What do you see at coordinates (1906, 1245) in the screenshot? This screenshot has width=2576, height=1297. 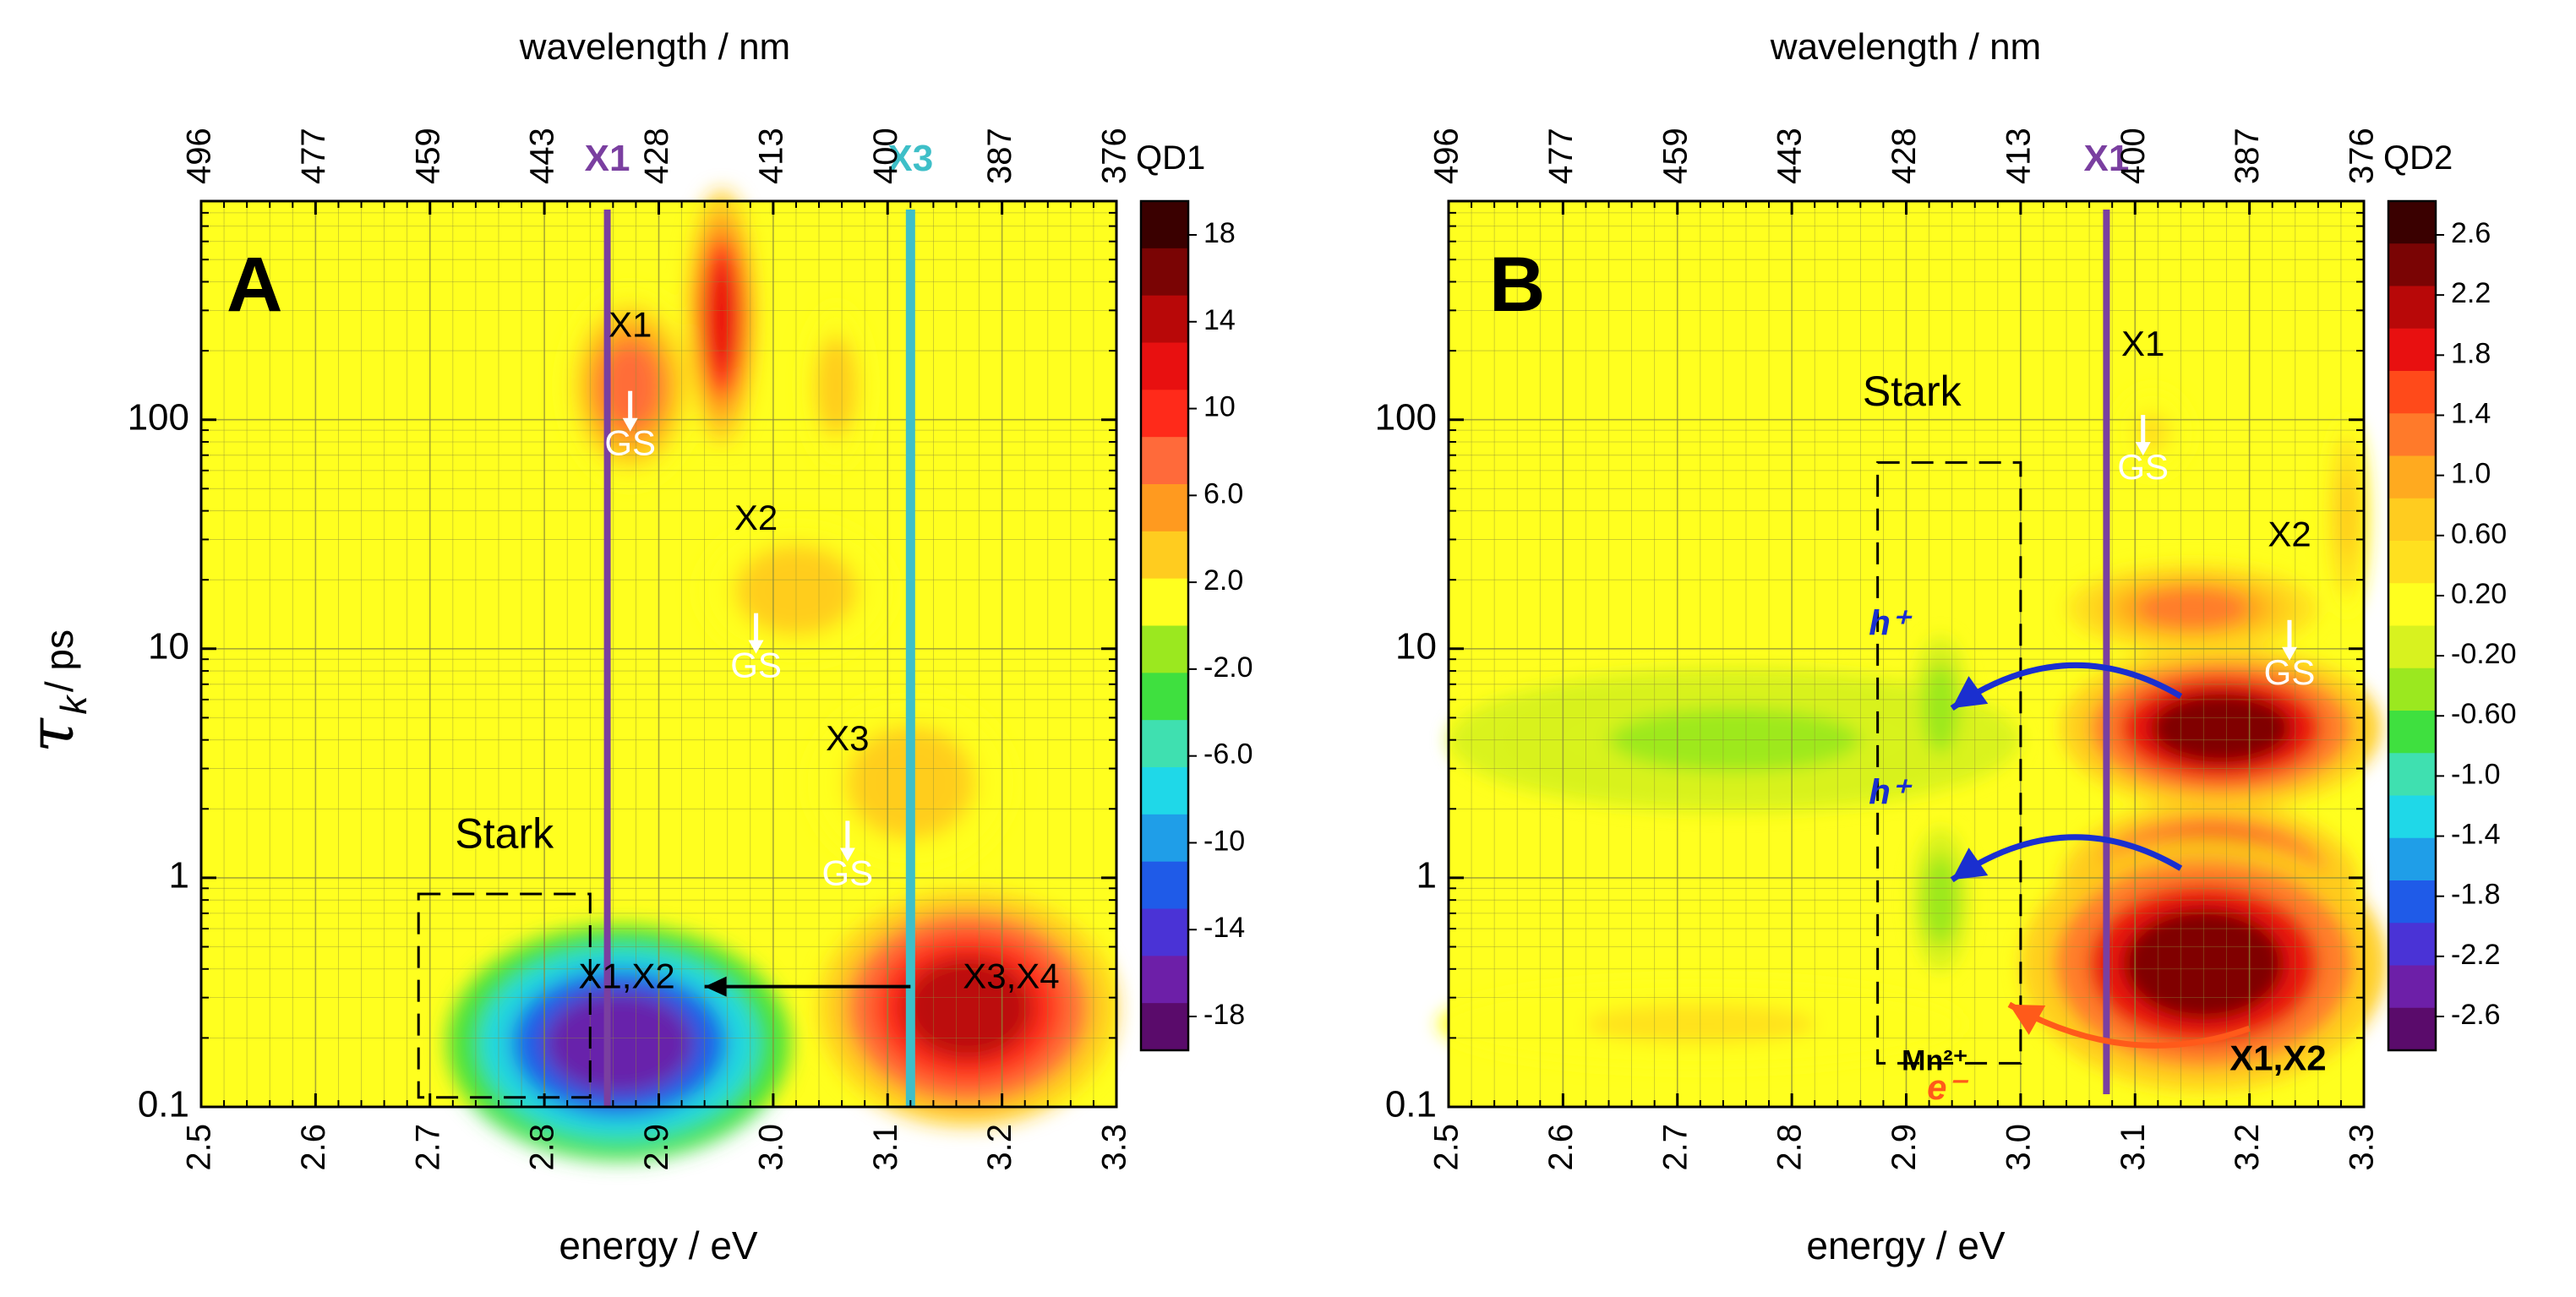 I see `panel-b-x-axis-title: energy / eV` at bounding box center [1906, 1245].